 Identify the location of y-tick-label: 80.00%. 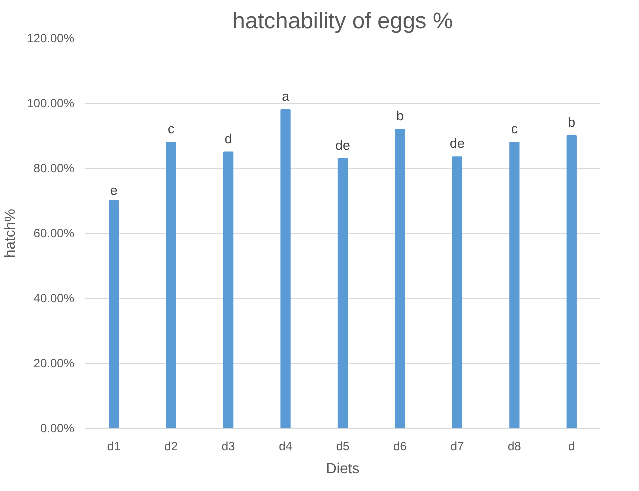
(54, 169).